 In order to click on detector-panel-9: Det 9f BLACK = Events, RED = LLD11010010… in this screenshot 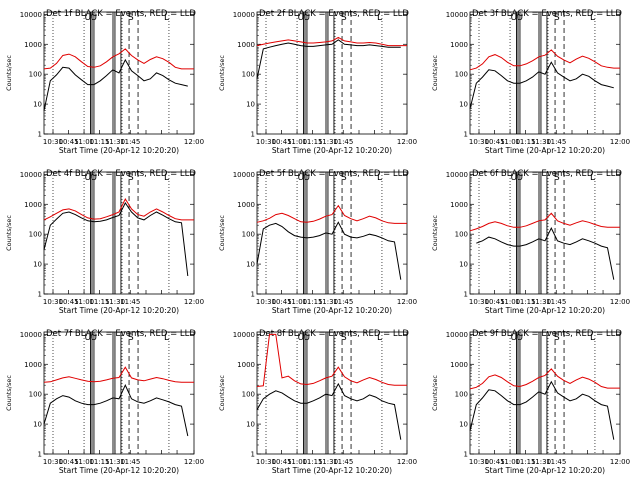, I will do `click(530, 402)`.